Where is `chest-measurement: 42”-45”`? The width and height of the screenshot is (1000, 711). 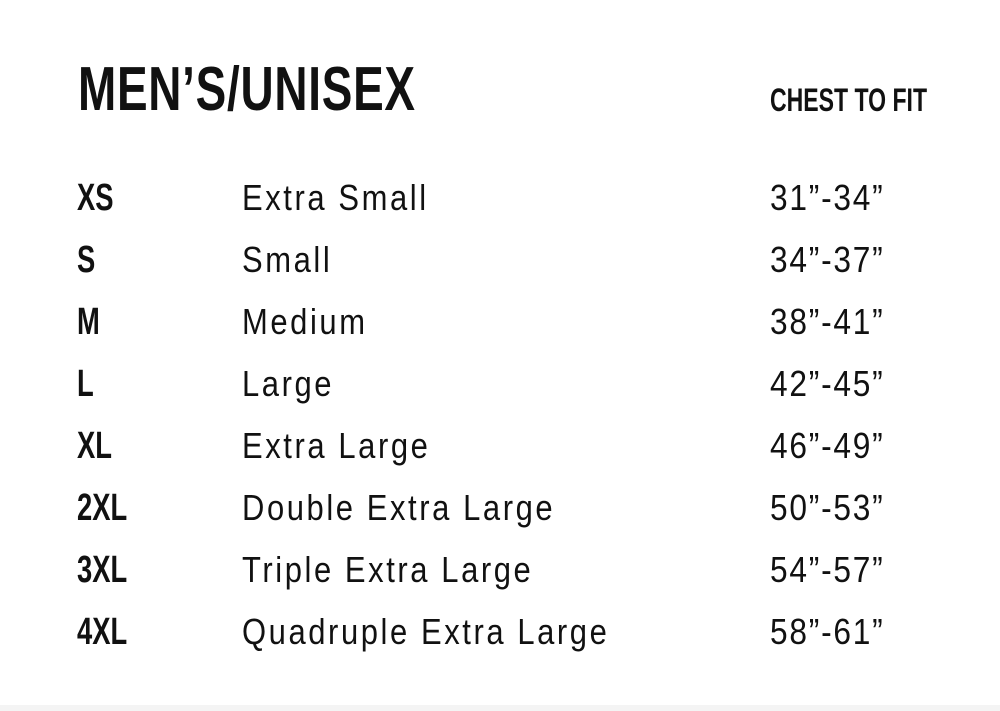 chest-measurement: 42”-45” is located at coordinates (827, 383).